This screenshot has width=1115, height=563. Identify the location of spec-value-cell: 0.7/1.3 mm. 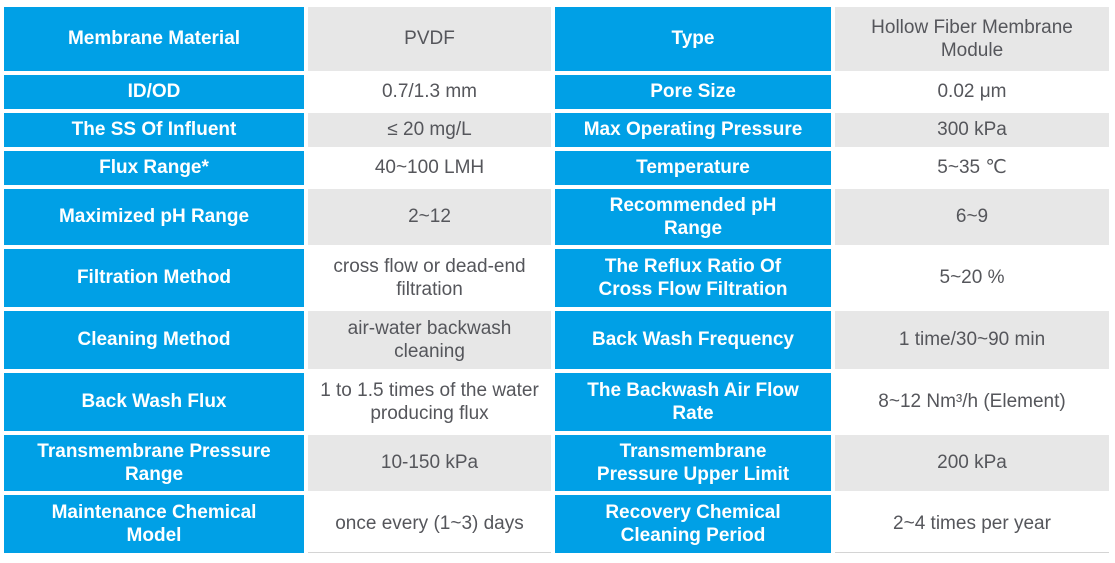
(429, 92).